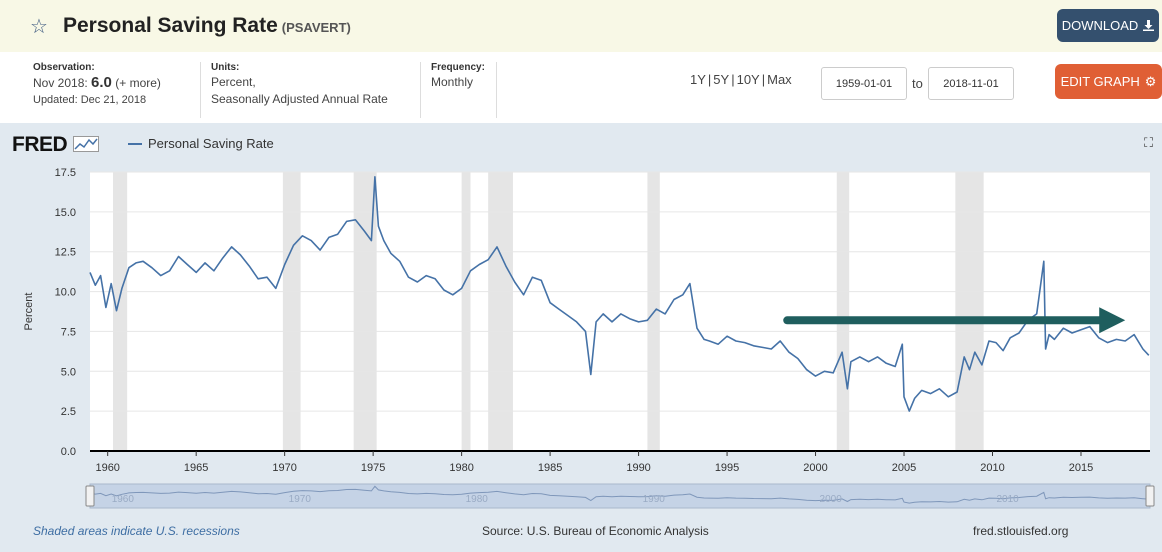  Describe the element at coordinates (85, 144) in the screenshot. I see `chart-line-icon` at that location.